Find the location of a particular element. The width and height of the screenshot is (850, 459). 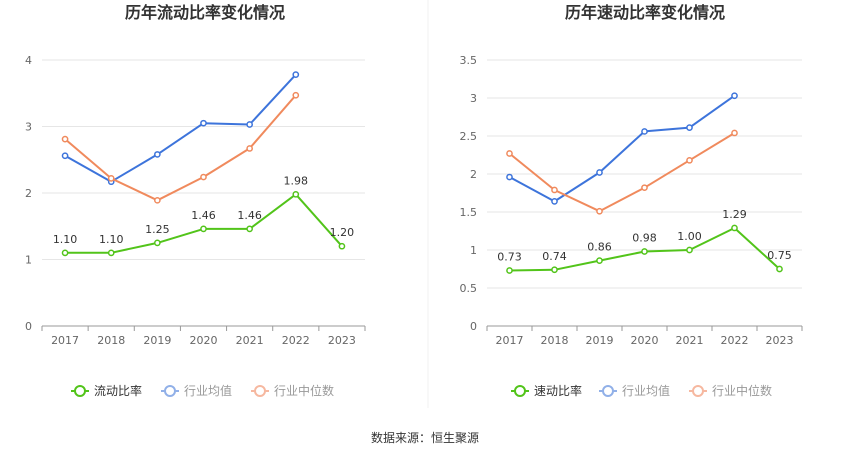

data-label: 1.98 is located at coordinates (296, 180).